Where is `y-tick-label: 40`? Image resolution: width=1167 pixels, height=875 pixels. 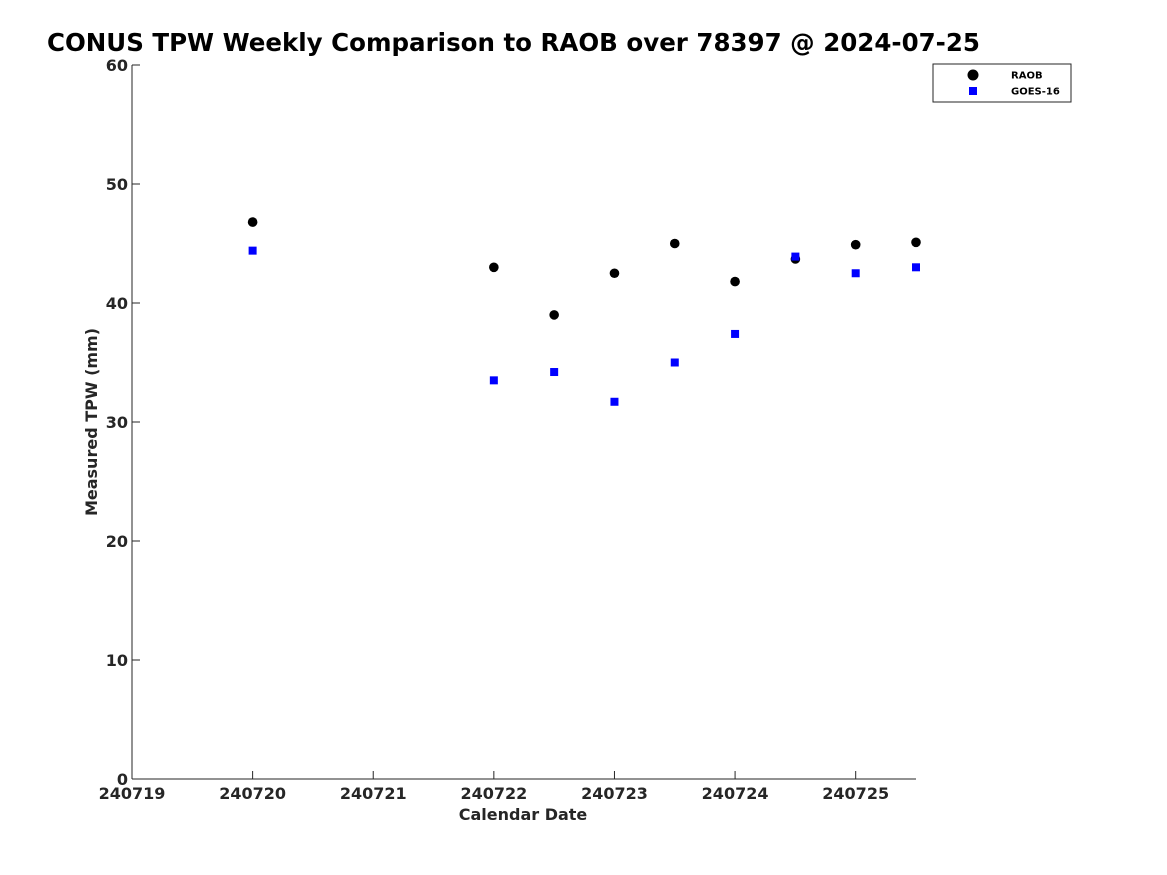
y-tick-label: 40 is located at coordinates (117, 303).